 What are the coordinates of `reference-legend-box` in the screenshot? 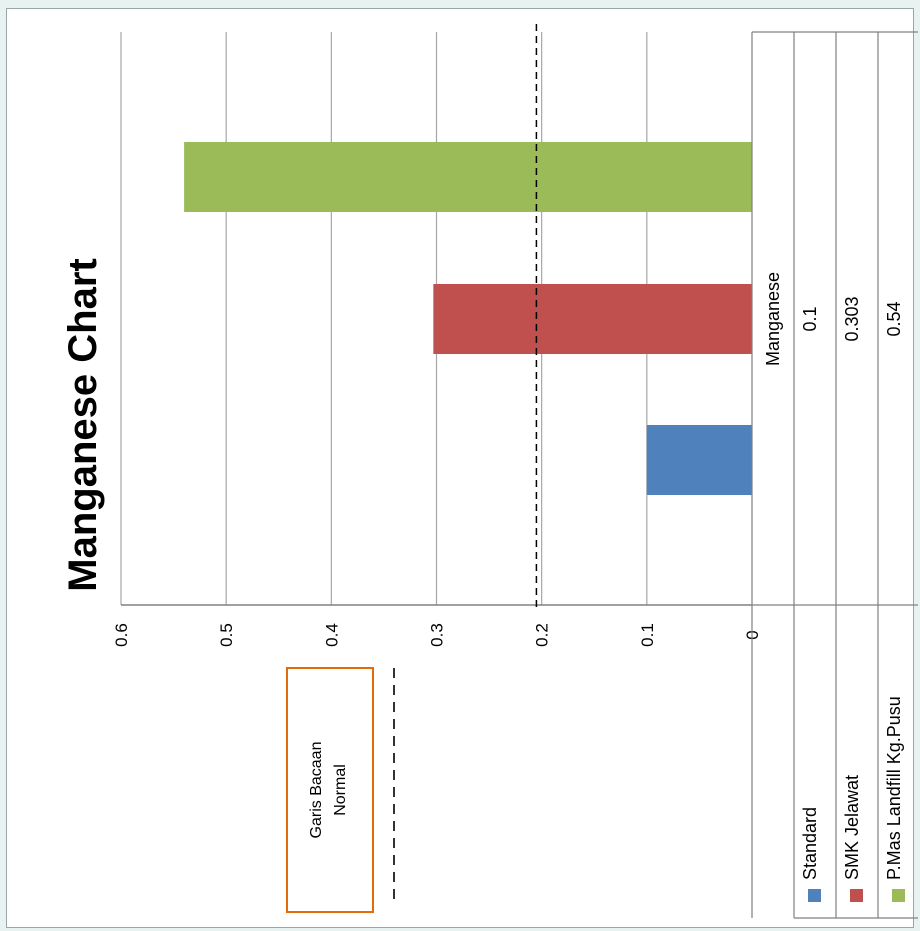 It's located at (330, 790).